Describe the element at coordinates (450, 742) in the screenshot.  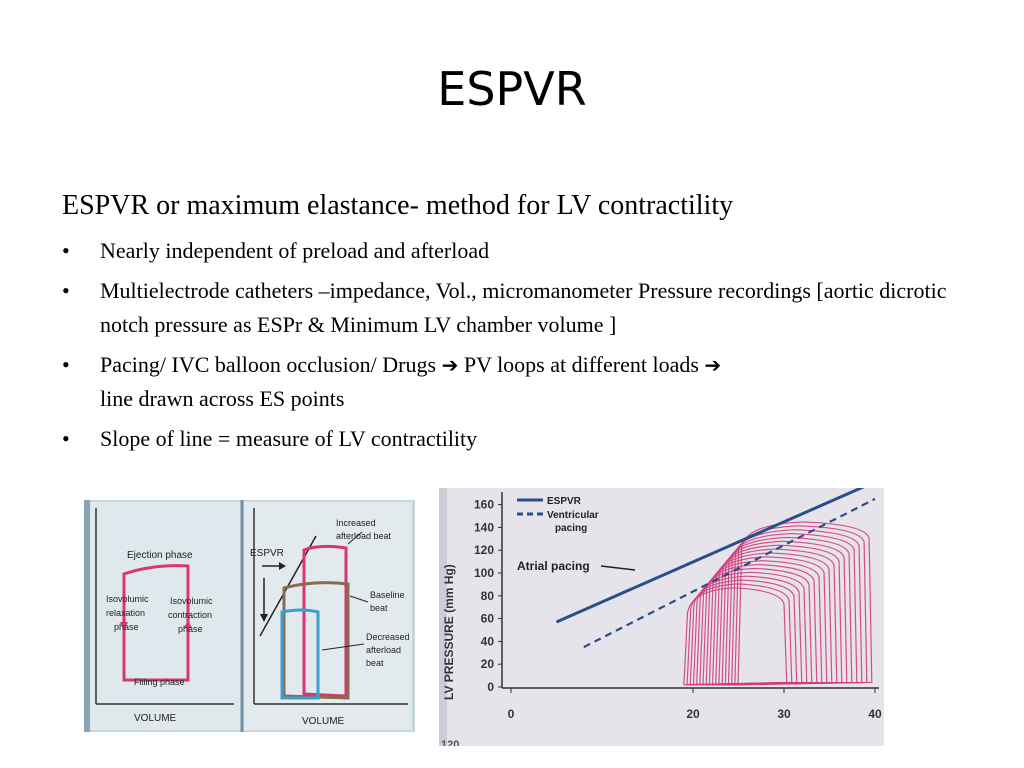
I see `bottom-tick: 120` at that location.